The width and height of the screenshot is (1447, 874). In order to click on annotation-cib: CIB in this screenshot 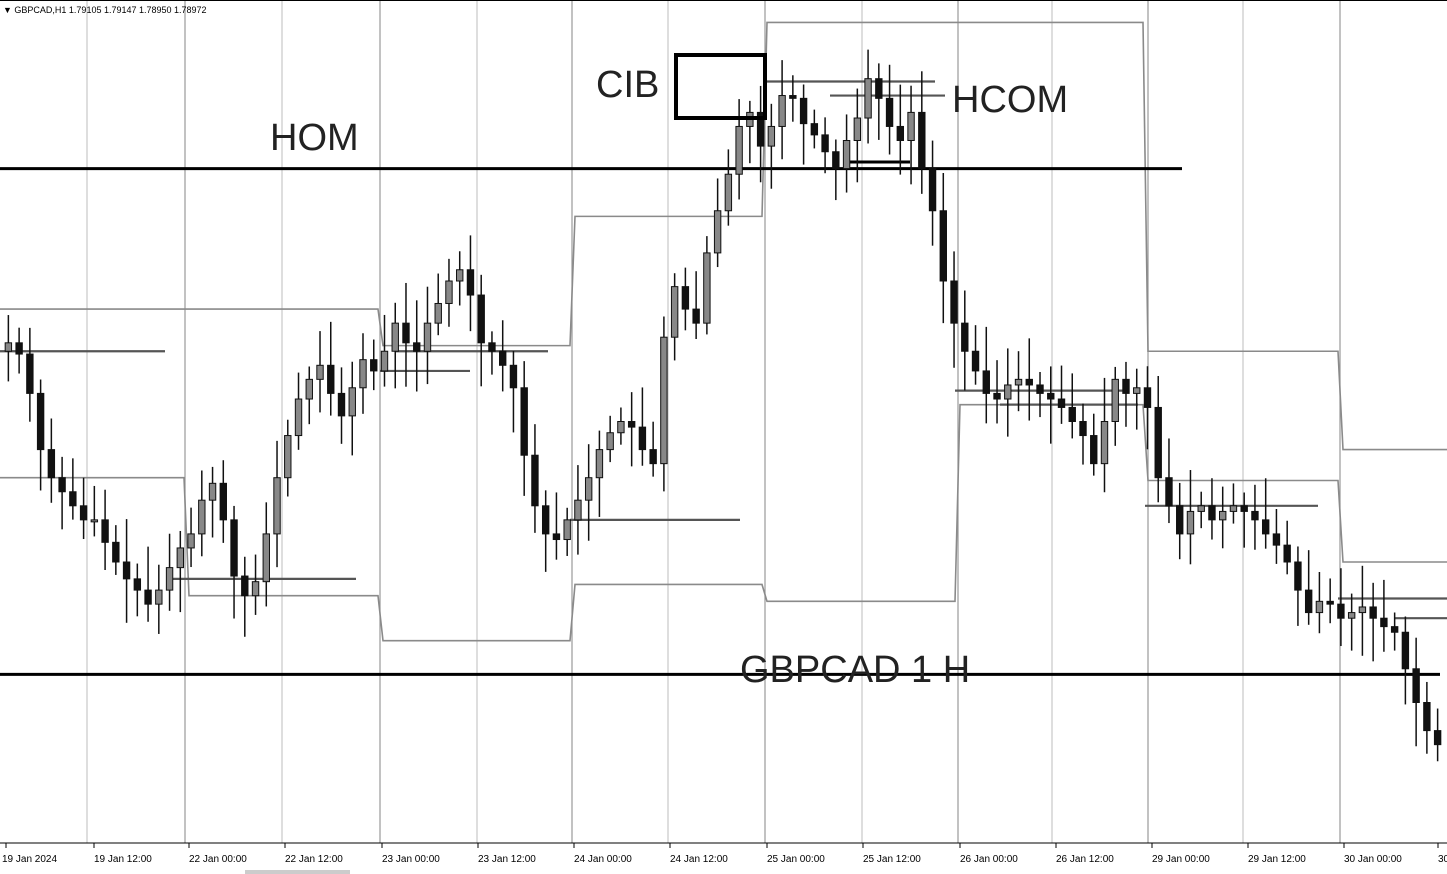, I will do `click(627, 85)`.